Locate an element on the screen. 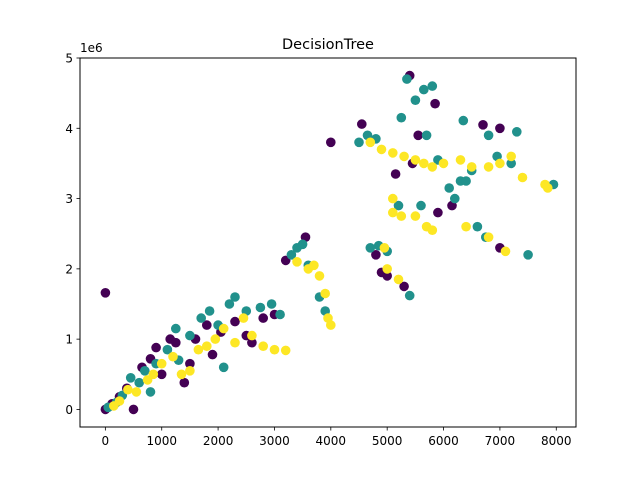 Image resolution: width=640 pixels, height=480 pixels. y-tick-label: 0 is located at coordinates (69, 410).